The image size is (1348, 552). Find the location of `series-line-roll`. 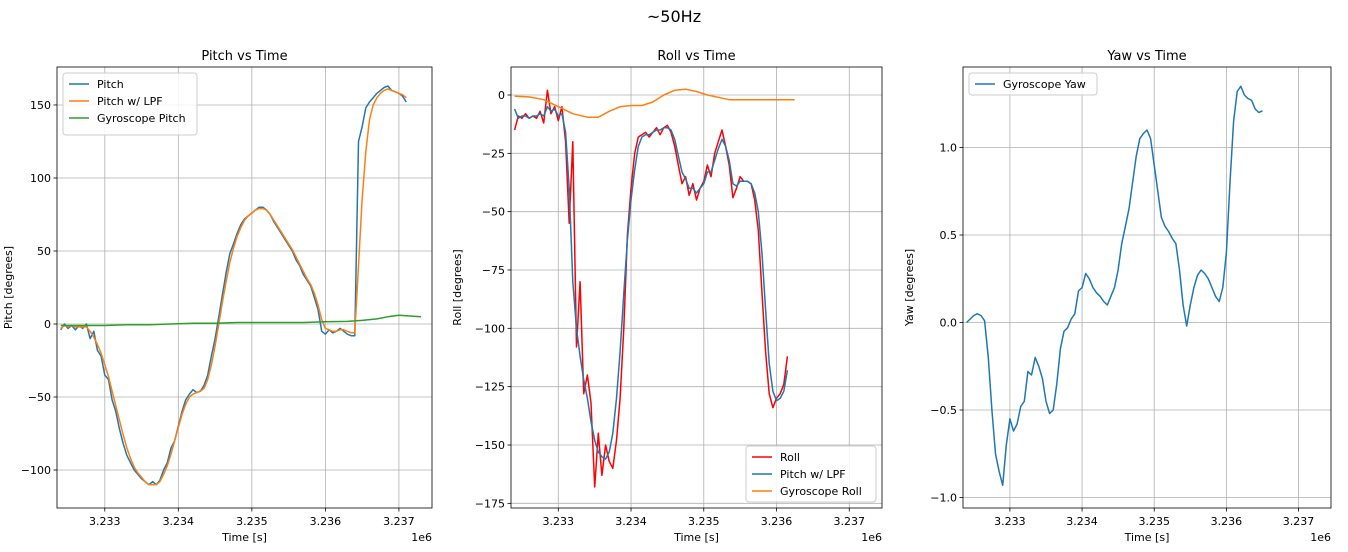

series-line-roll is located at coordinates (651, 288).